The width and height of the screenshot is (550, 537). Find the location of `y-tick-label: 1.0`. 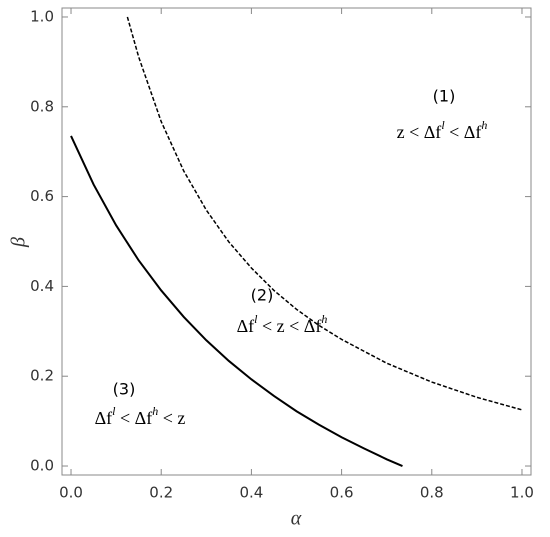

y-tick-label: 1.0 is located at coordinates (42, 16).